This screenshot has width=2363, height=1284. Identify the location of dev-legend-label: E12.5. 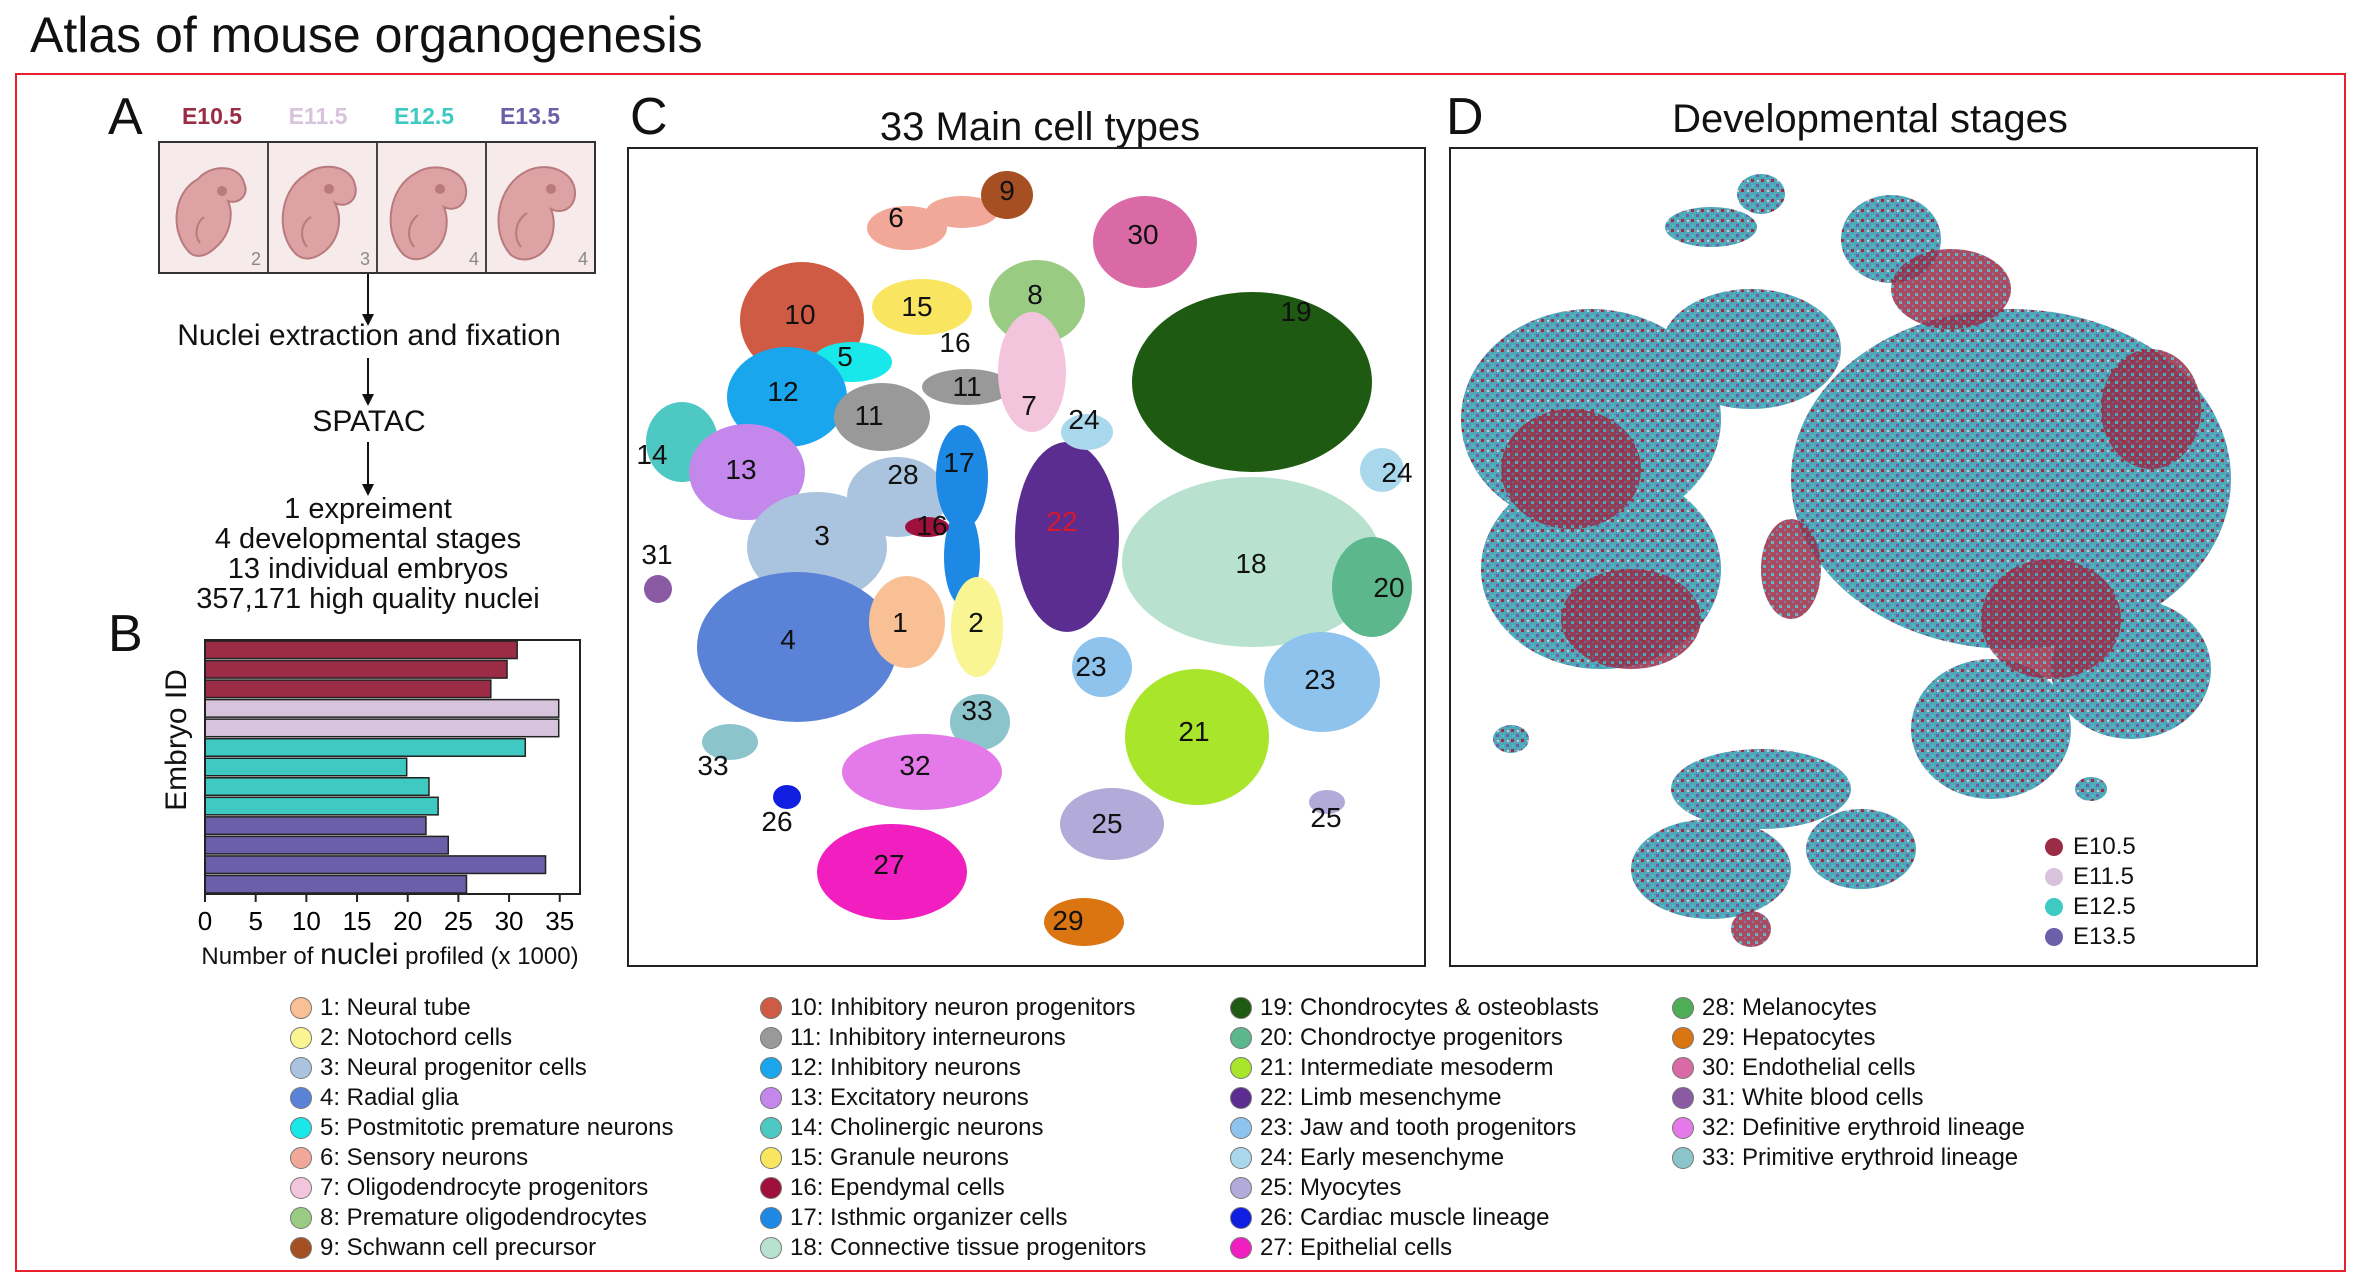
(2104, 906).